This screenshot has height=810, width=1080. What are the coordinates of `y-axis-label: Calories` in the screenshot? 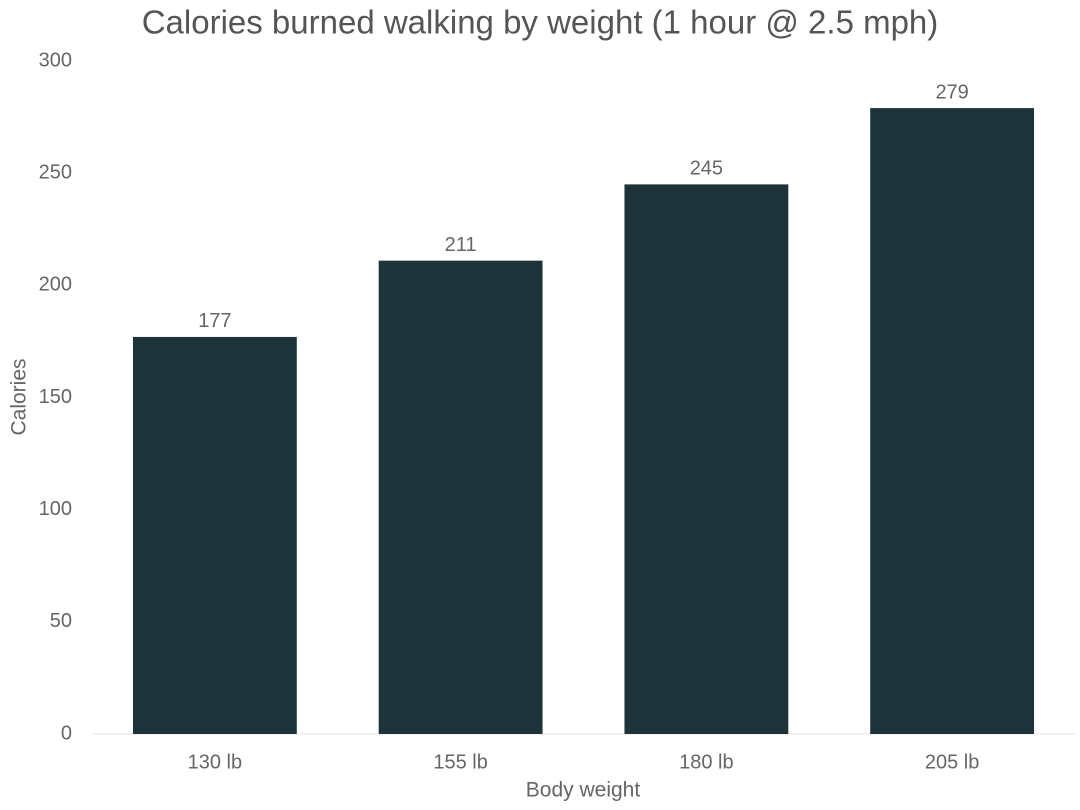 It's located at (19, 396).